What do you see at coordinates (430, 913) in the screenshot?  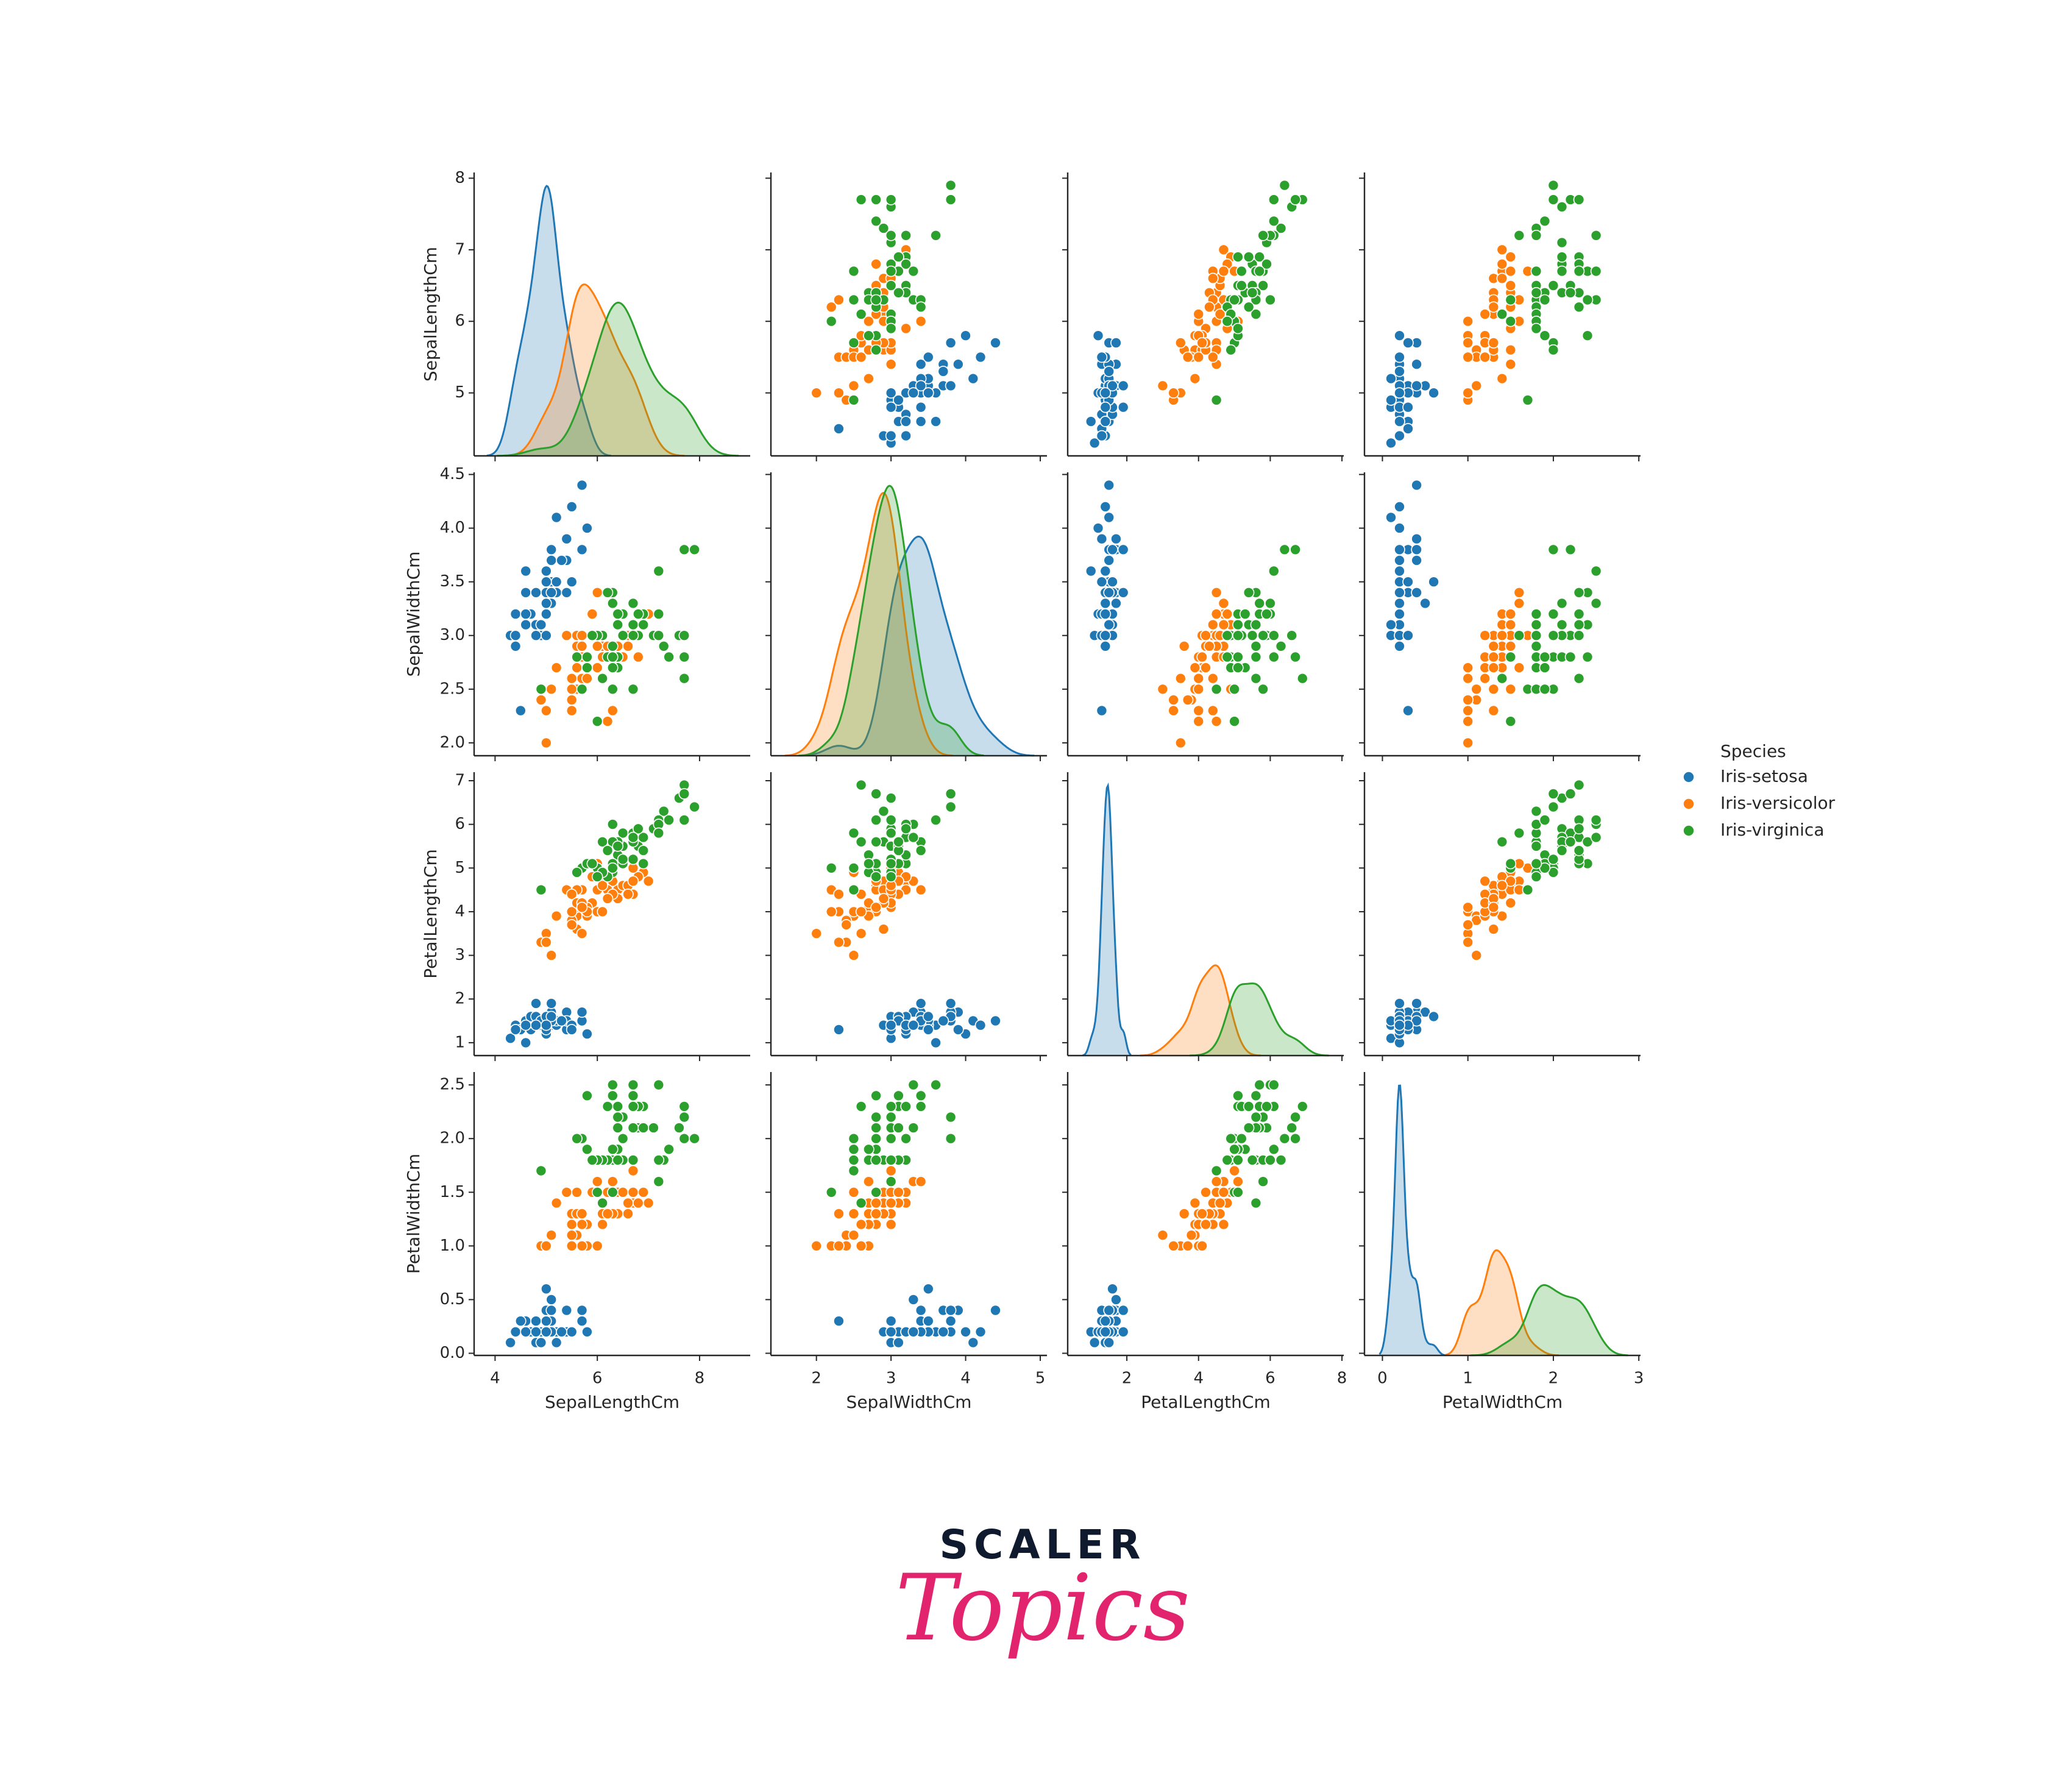 I see `y-axis-label: PetalLengthCm` at bounding box center [430, 913].